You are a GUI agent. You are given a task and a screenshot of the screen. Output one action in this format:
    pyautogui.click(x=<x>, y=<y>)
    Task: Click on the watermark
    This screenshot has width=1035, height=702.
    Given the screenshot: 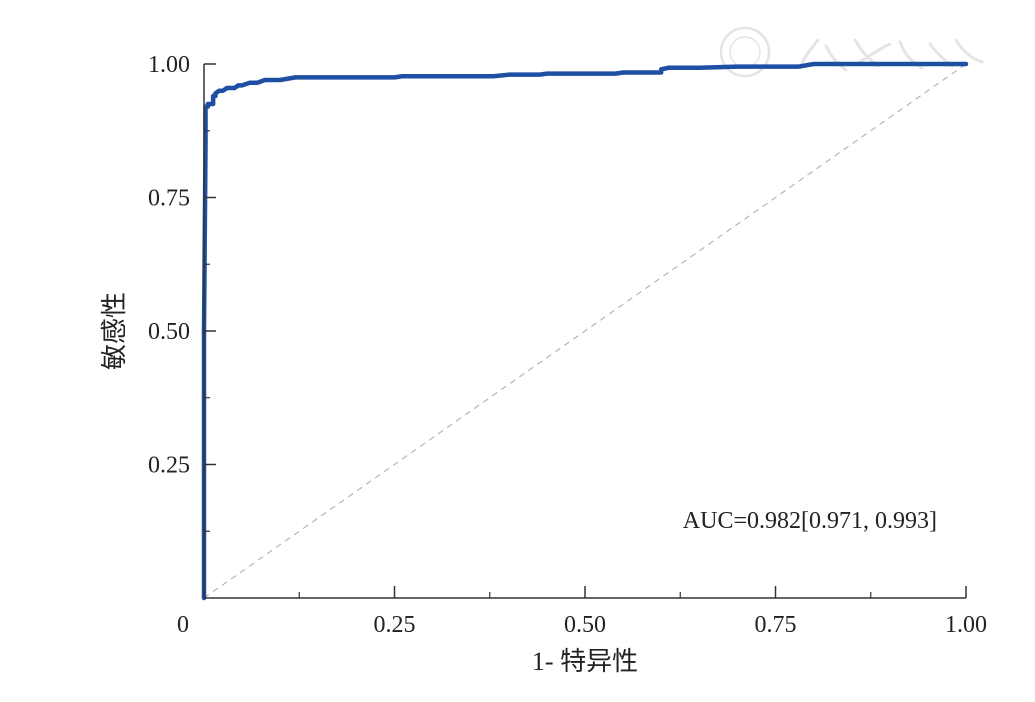 What is the action you would take?
    pyautogui.click(x=851, y=52)
    